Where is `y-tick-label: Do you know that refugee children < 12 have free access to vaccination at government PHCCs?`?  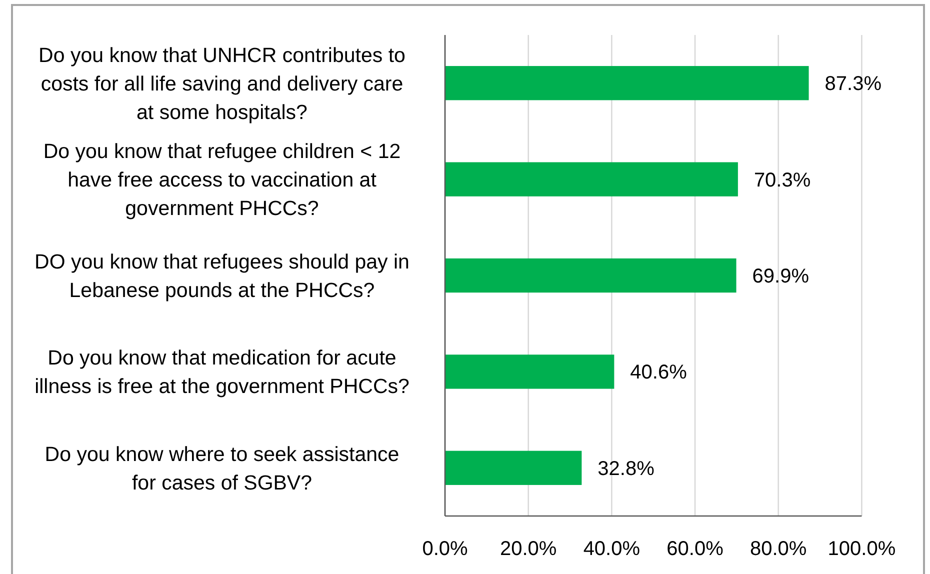
y-tick-label: Do you know that refugee children < 12 have free access to vaccination at government PHCCs? is located at coordinates (222, 180).